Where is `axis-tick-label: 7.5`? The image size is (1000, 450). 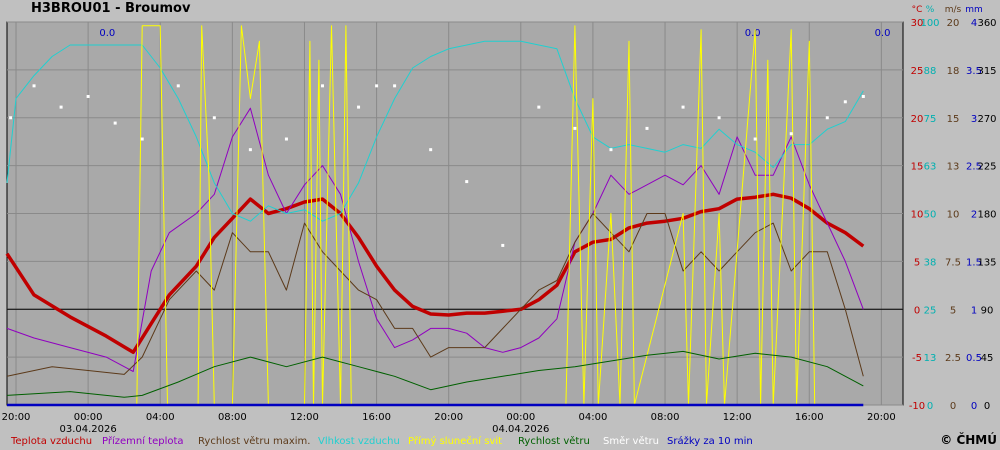 axis-tick-label: 7.5 is located at coordinates (953, 262).